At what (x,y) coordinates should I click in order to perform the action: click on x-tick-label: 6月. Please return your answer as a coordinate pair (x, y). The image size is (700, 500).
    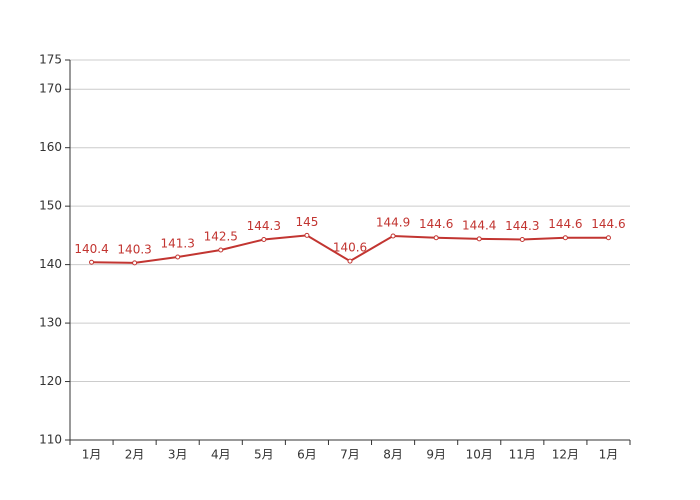
    Looking at the image, I should click on (307, 455).